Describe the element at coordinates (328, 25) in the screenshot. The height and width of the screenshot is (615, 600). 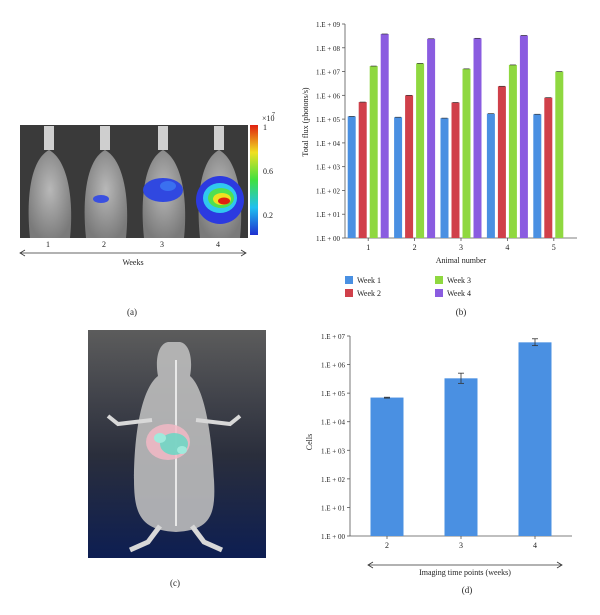
I see `chart-b-ytick-label: 1.E + 09` at that location.